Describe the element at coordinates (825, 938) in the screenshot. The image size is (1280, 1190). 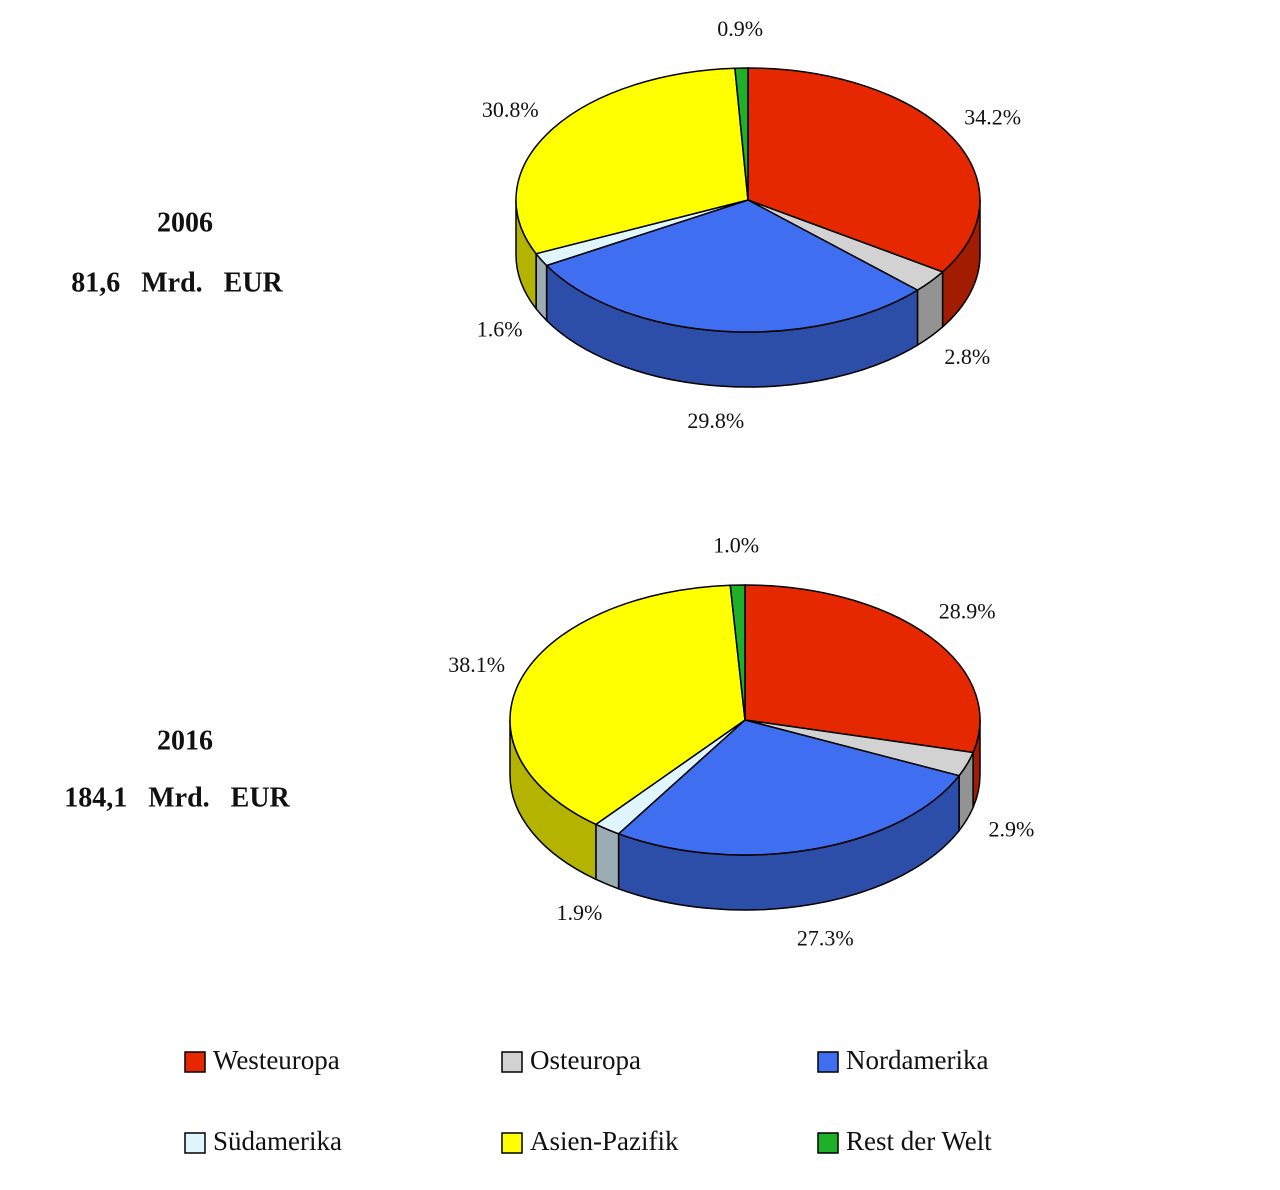
I see `value-label: 27.3%` at that location.